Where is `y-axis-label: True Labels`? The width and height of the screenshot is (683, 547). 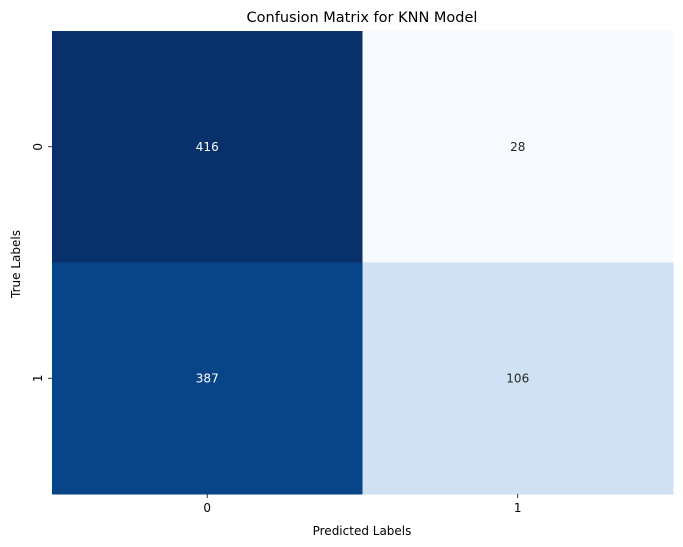 y-axis-label: True Labels is located at coordinates (16, 264).